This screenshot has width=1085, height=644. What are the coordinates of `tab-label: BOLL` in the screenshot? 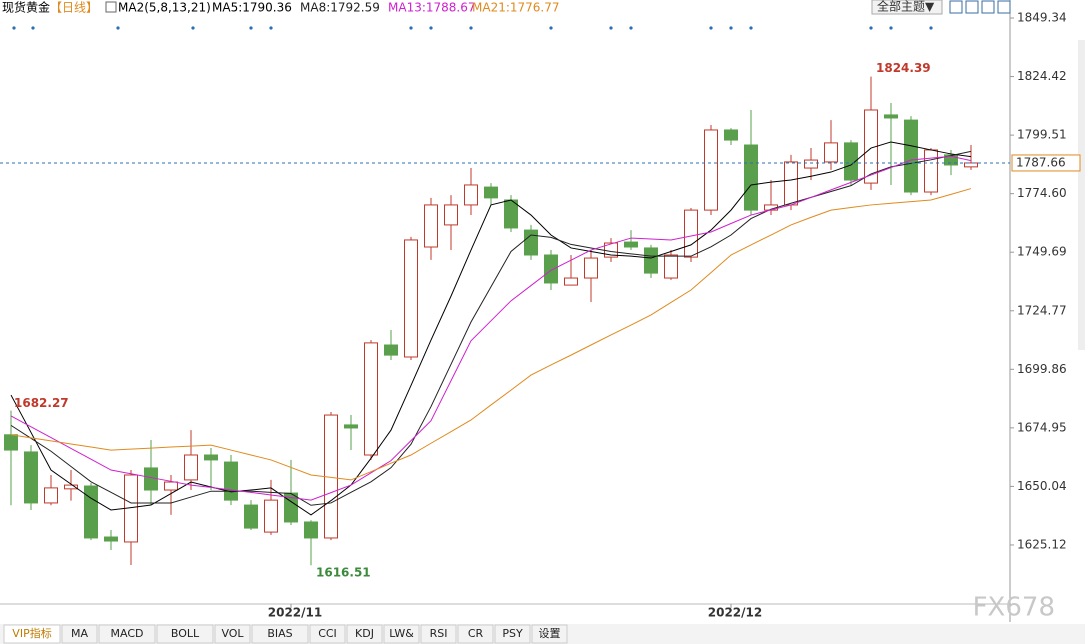 It's located at (185, 633).